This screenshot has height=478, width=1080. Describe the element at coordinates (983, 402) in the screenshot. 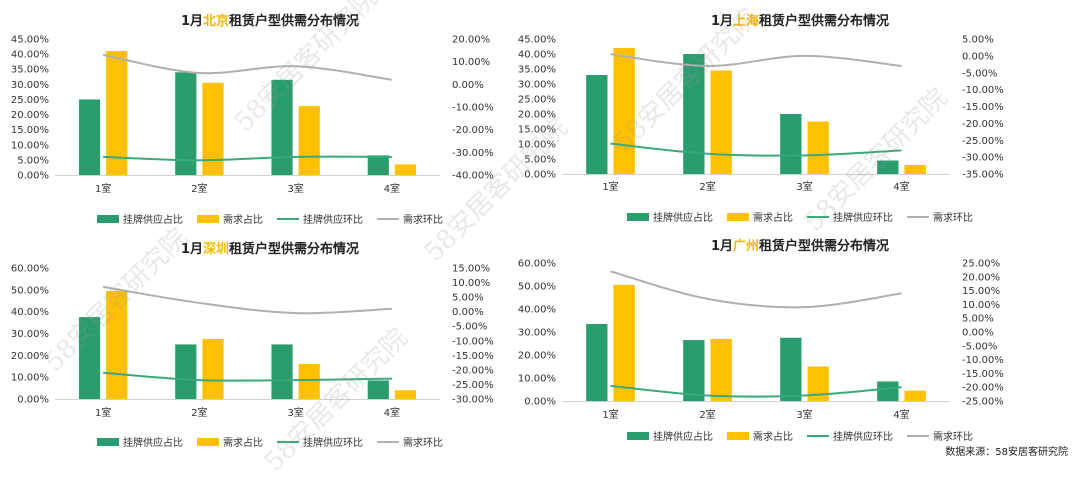

I see `right-axis-tick-label: -25.00%` at that location.